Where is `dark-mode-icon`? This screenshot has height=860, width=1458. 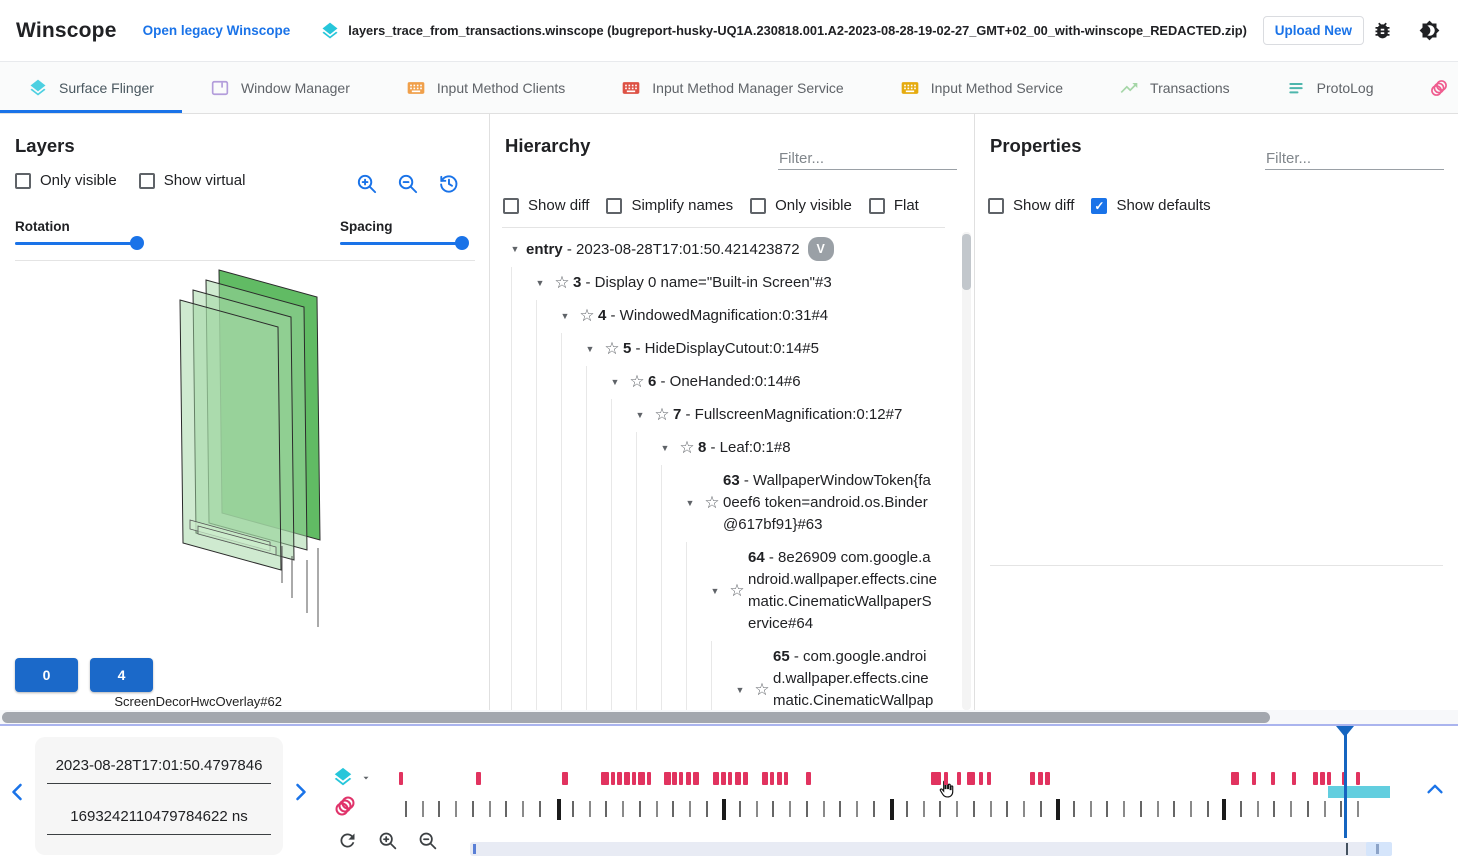
dark-mode-icon is located at coordinates (1429, 30).